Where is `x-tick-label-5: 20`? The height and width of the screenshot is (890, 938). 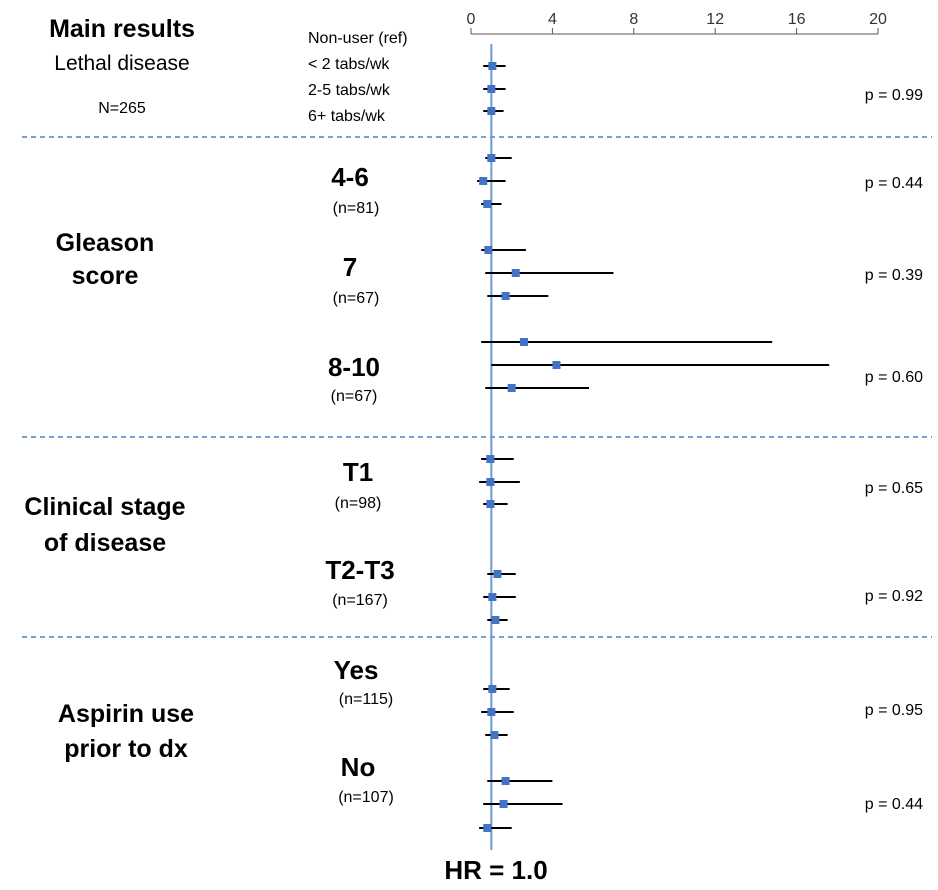
x-tick-label-5: 20 is located at coordinates (878, 19).